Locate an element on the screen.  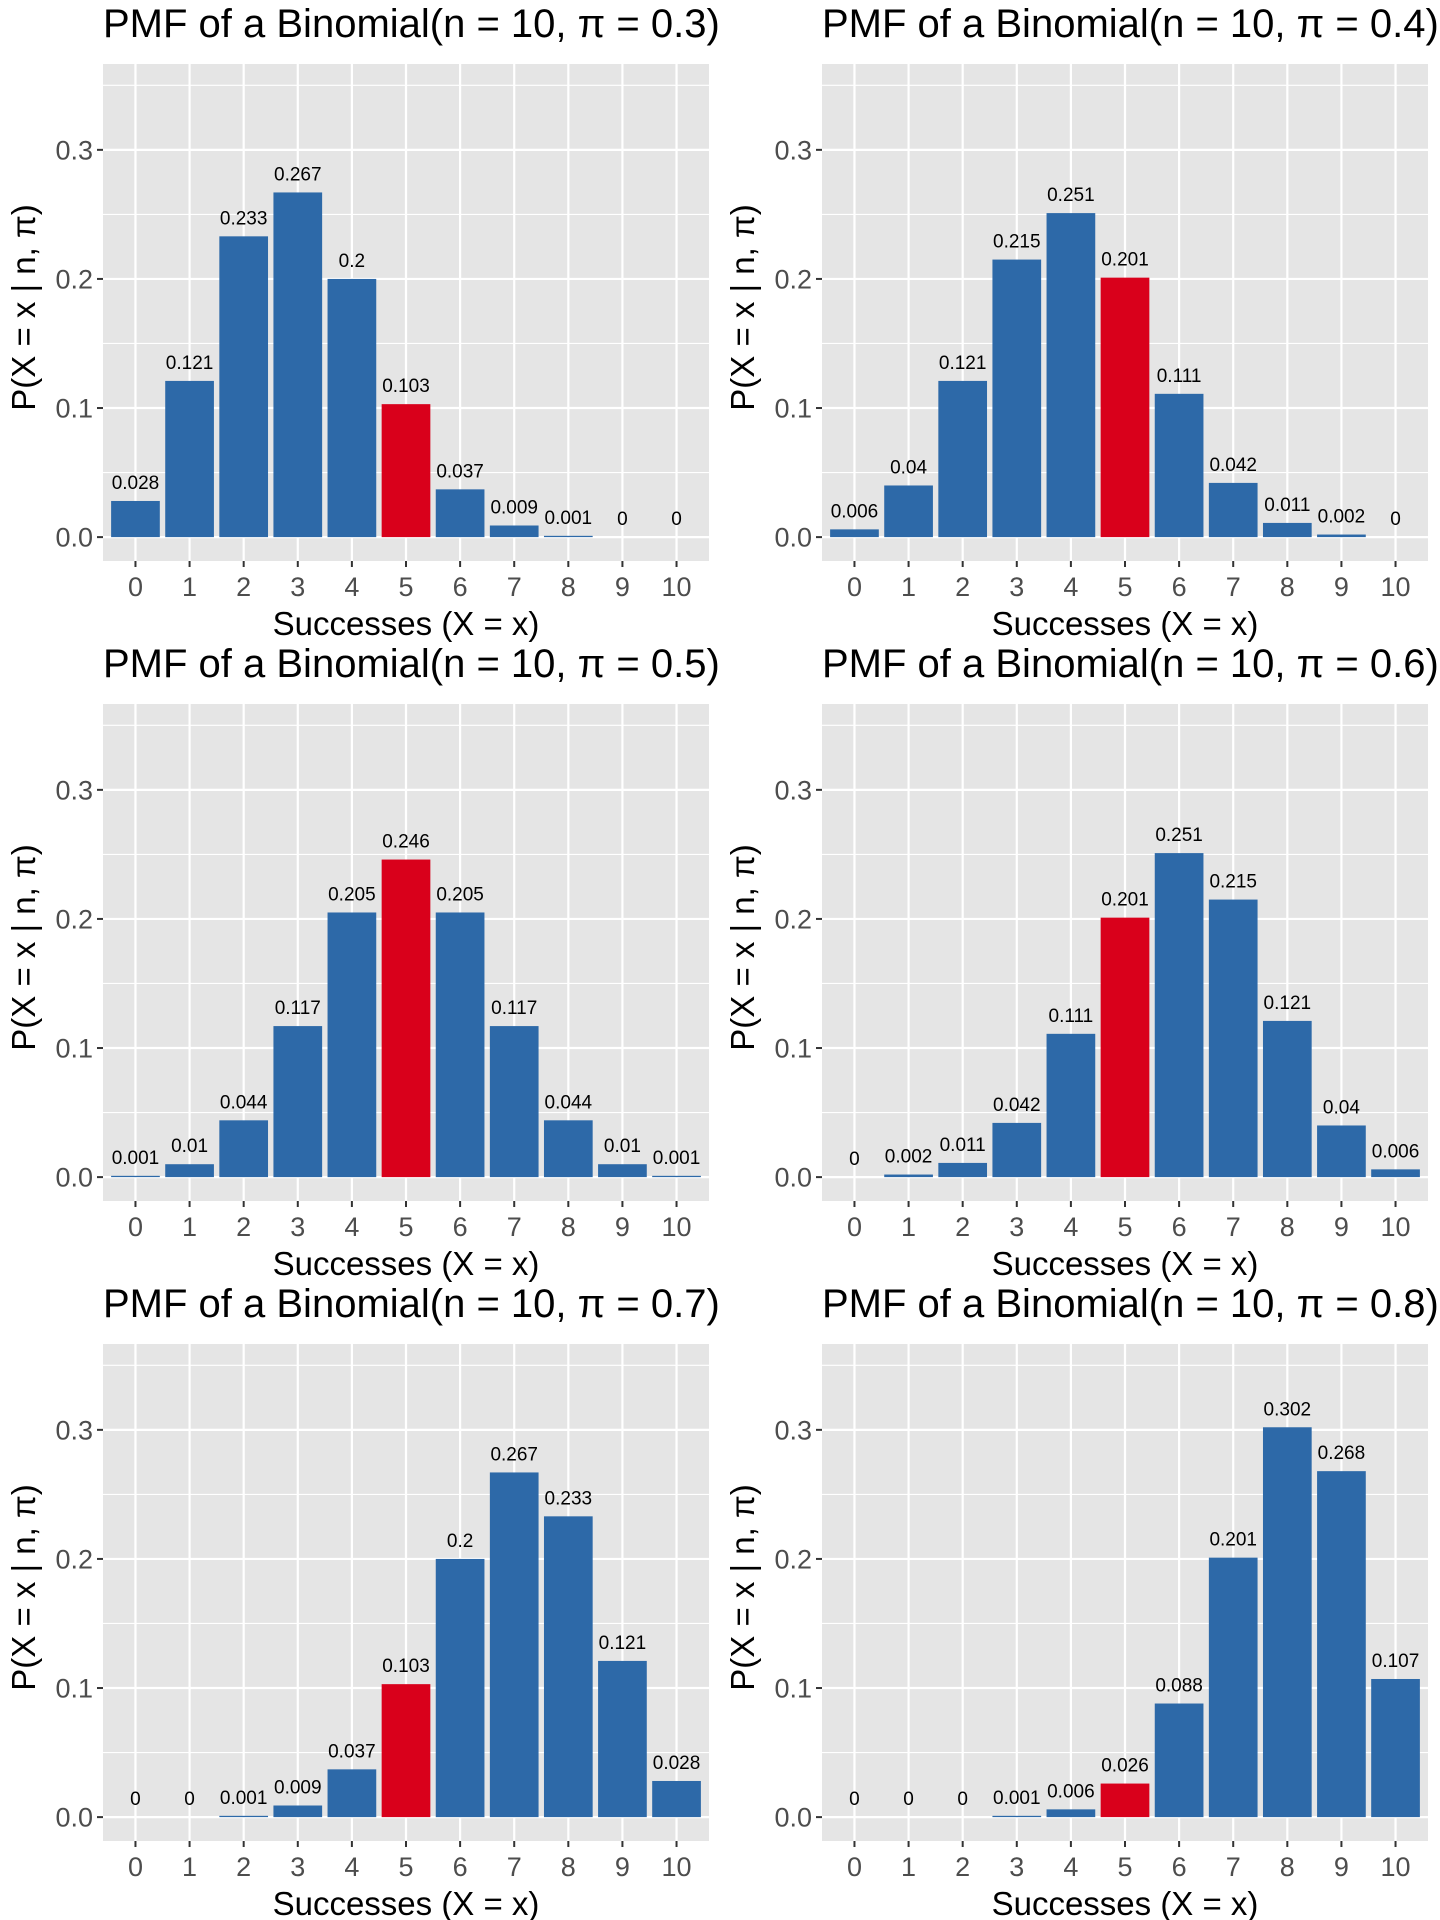
bar-value-label: 0.205 is located at coordinates (352, 894).